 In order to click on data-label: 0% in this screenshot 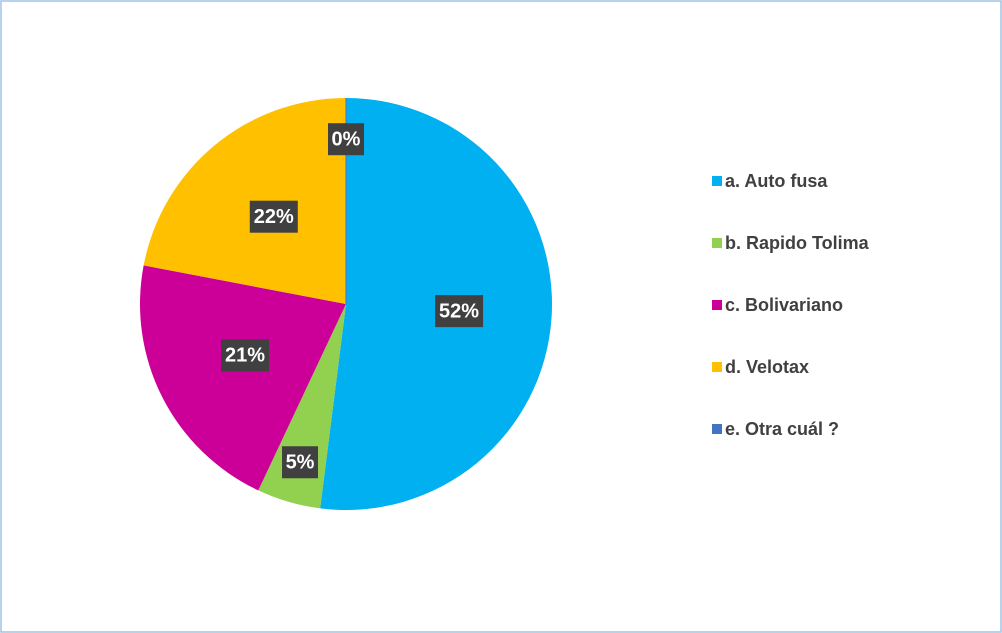, I will do `click(346, 139)`.